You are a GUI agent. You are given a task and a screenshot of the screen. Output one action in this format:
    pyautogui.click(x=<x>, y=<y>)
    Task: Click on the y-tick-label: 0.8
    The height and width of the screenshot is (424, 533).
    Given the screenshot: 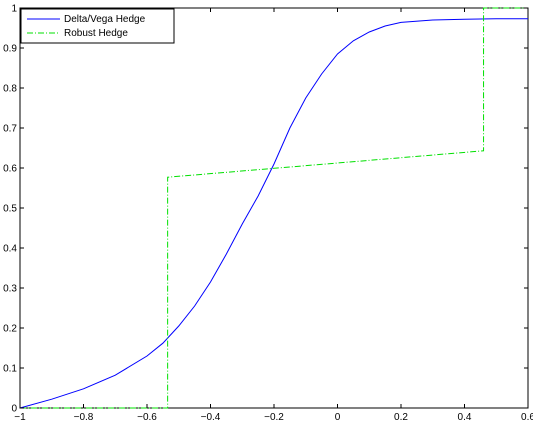 What is the action you would take?
    pyautogui.click(x=10, y=89)
    